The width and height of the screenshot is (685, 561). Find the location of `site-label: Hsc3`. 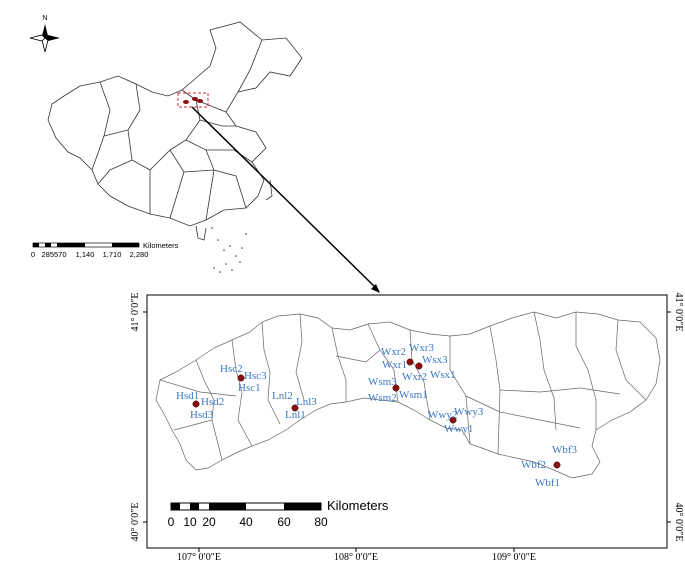

site-label: Hsc3 is located at coordinates (255, 376).